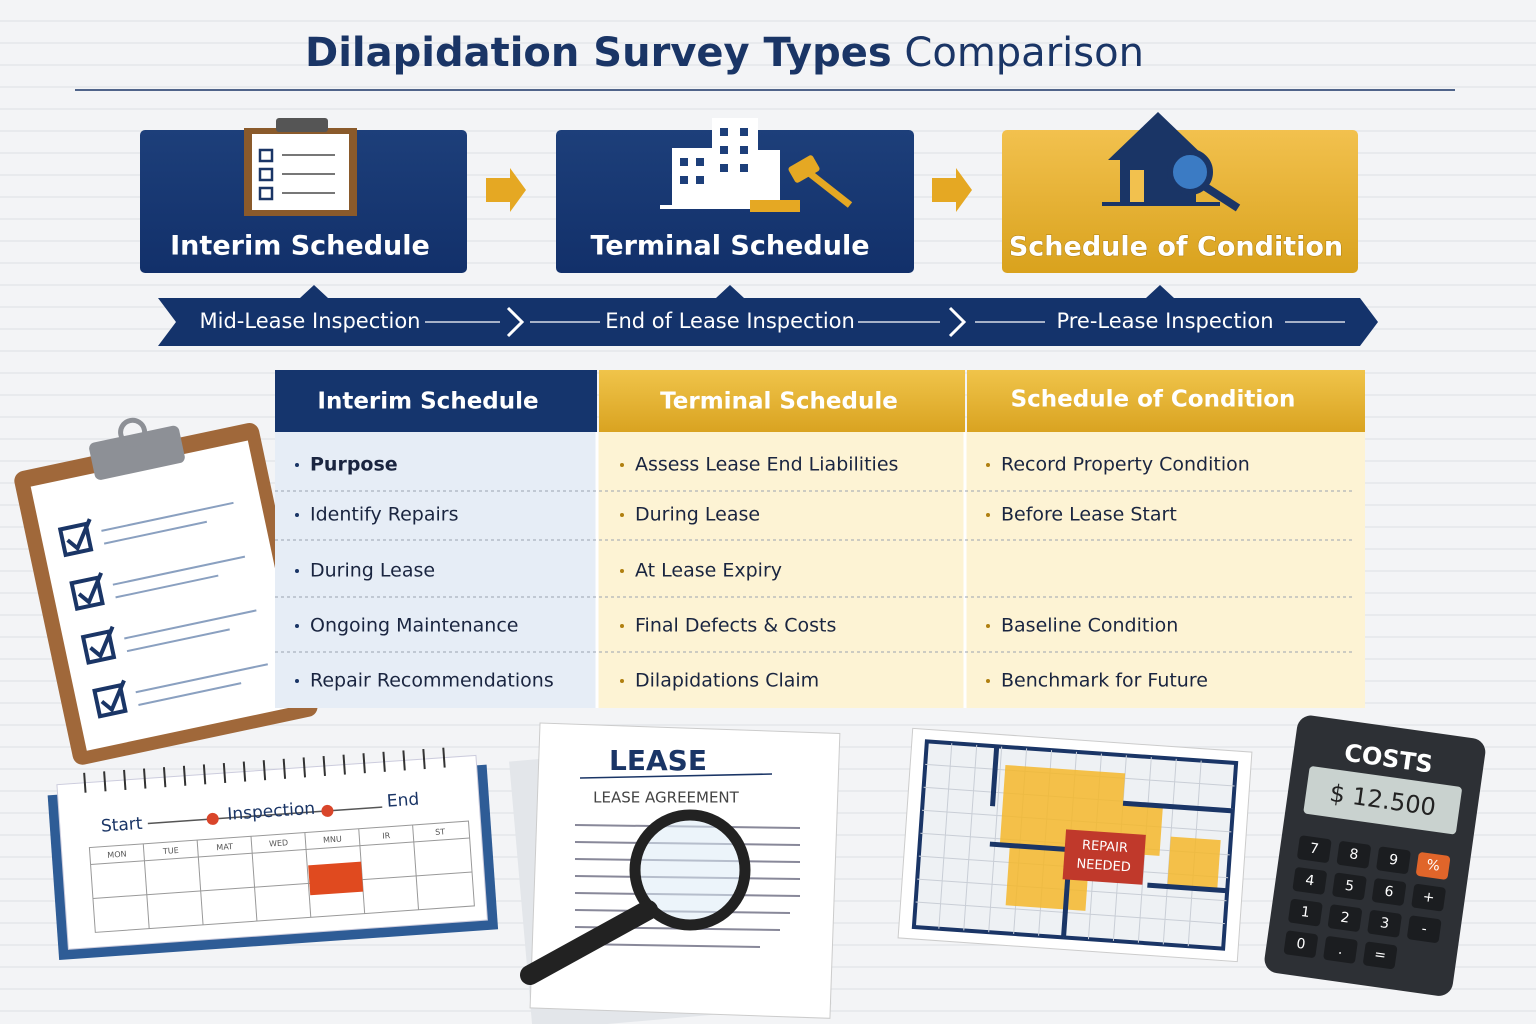 Image resolution: width=1536 pixels, height=1024 pixels. I want to click on floorplan-illustration: REPAIR NEEDED, so click(1075, 845).